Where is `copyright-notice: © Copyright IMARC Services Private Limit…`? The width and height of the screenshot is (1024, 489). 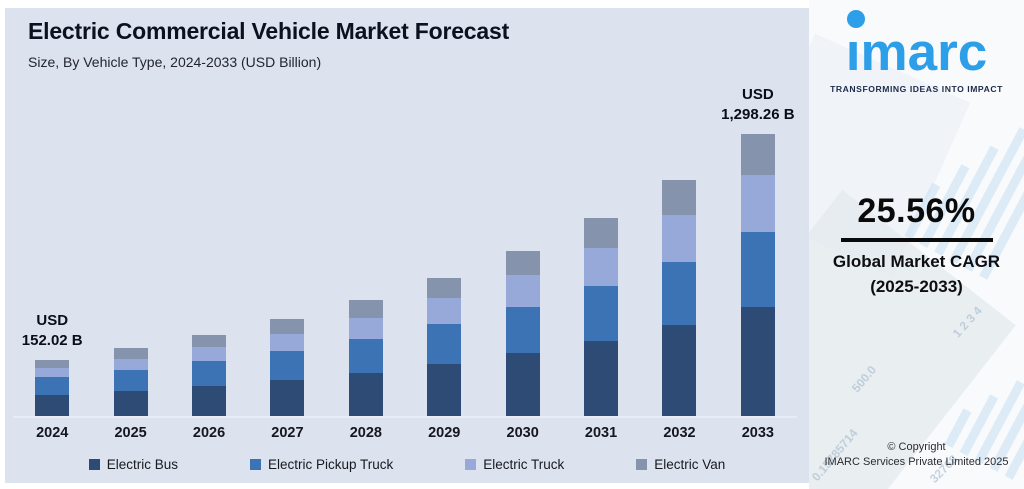 copyright-notice: © Copyright IMARC Services Private Limit… is located at coordinates (916, 455).